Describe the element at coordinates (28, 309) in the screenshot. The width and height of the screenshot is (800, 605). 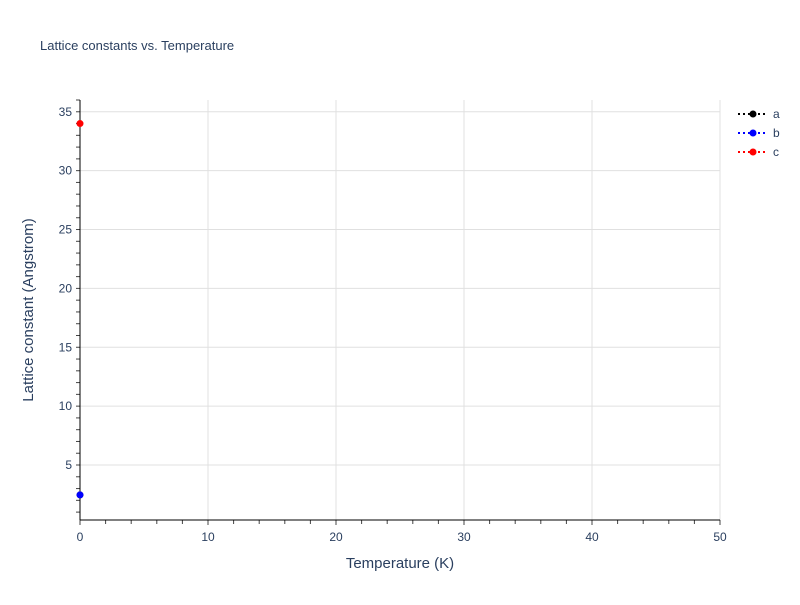
I see `y-axis-label: Lattice constant (Angstrom)` at that location.